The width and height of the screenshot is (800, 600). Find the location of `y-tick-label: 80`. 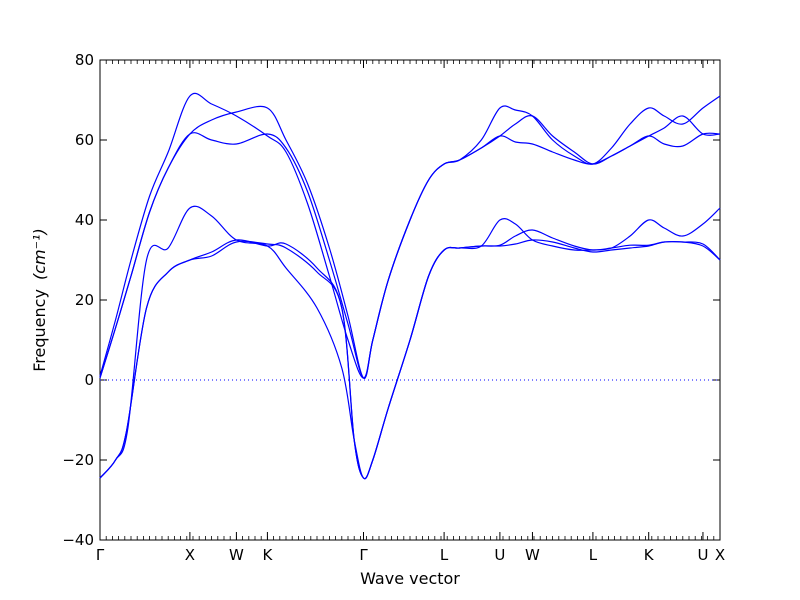

y-tick-label: 80 is located at coordinates (84, 60).